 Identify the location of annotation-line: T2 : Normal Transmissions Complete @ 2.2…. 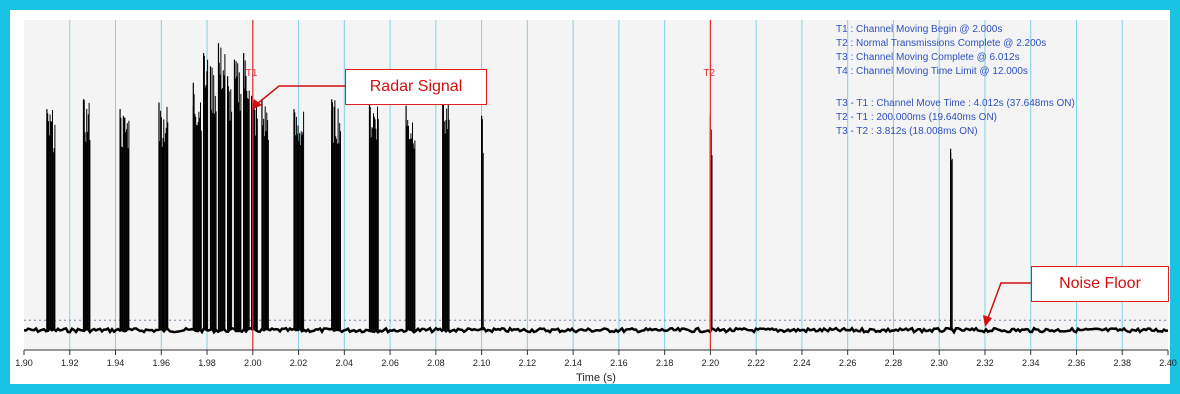
(941, 43).